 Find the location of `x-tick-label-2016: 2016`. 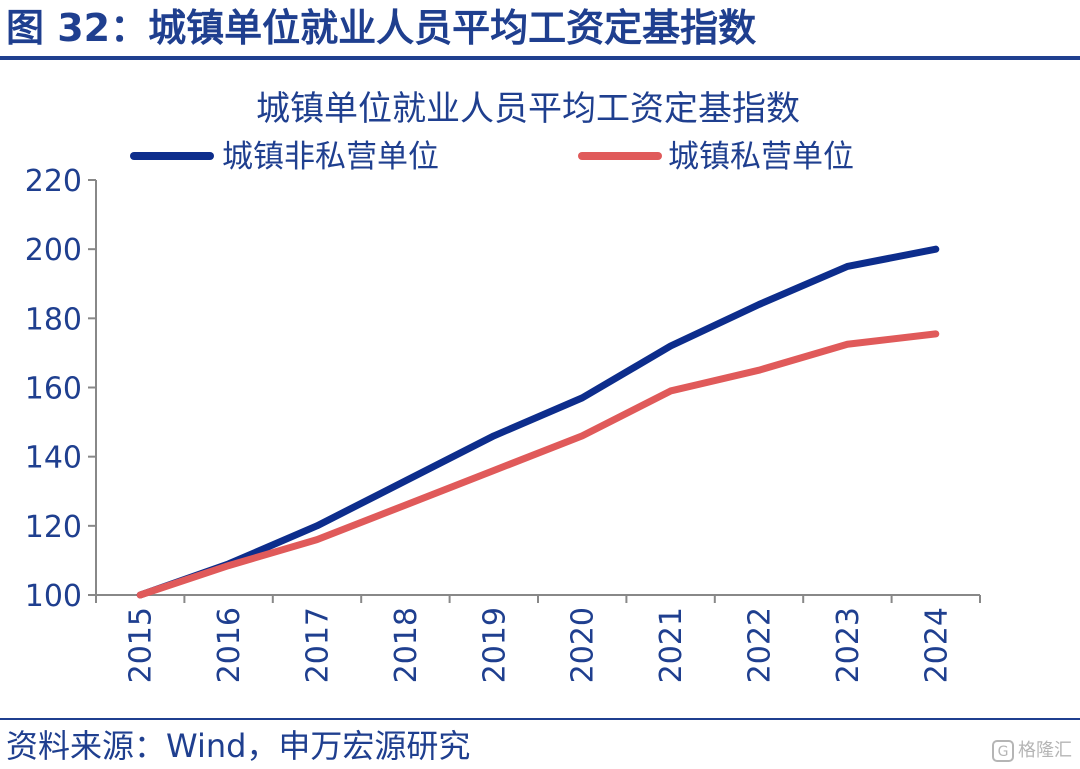

x-tick-label-2016: 2016 is located at coordinates (229, 645).